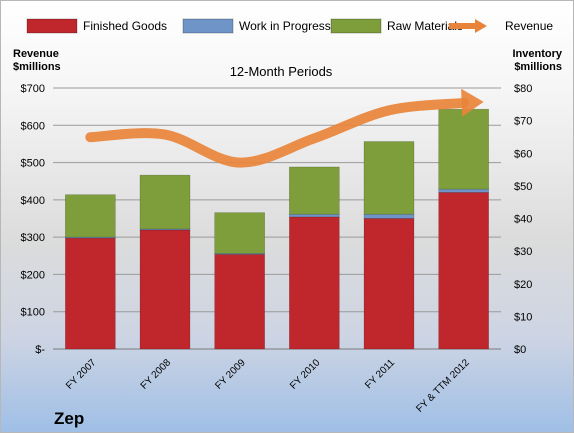 Image resolution: width=574 pixels, height=433 pixels. I want to click on right-tick-label: $40, so click(523, 220).